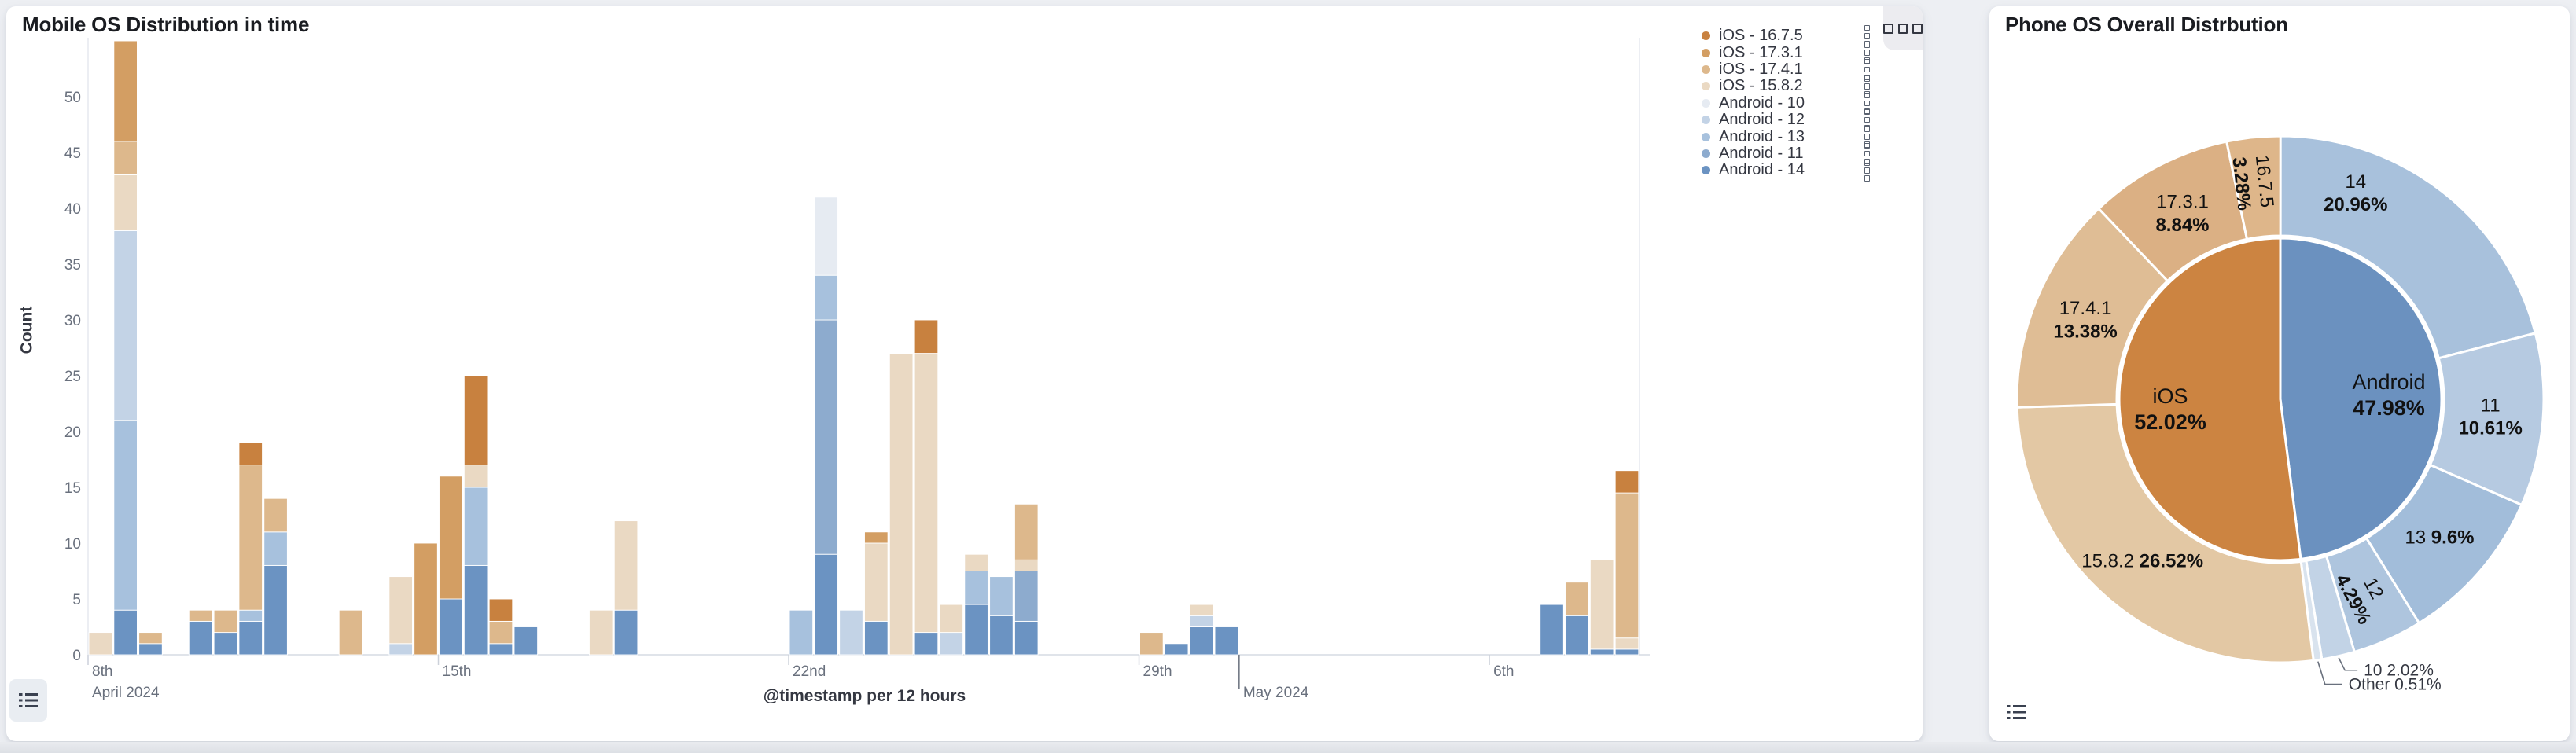  I want to click on legend-label: Android - 14, so click(1762, 170).